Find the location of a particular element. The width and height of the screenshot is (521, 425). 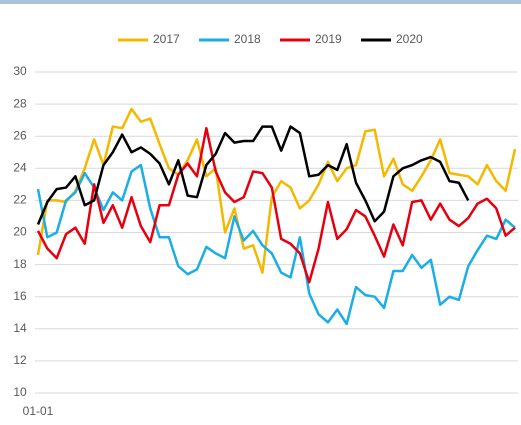

y-tick-label: 24 is located at coordinates (20, 167).